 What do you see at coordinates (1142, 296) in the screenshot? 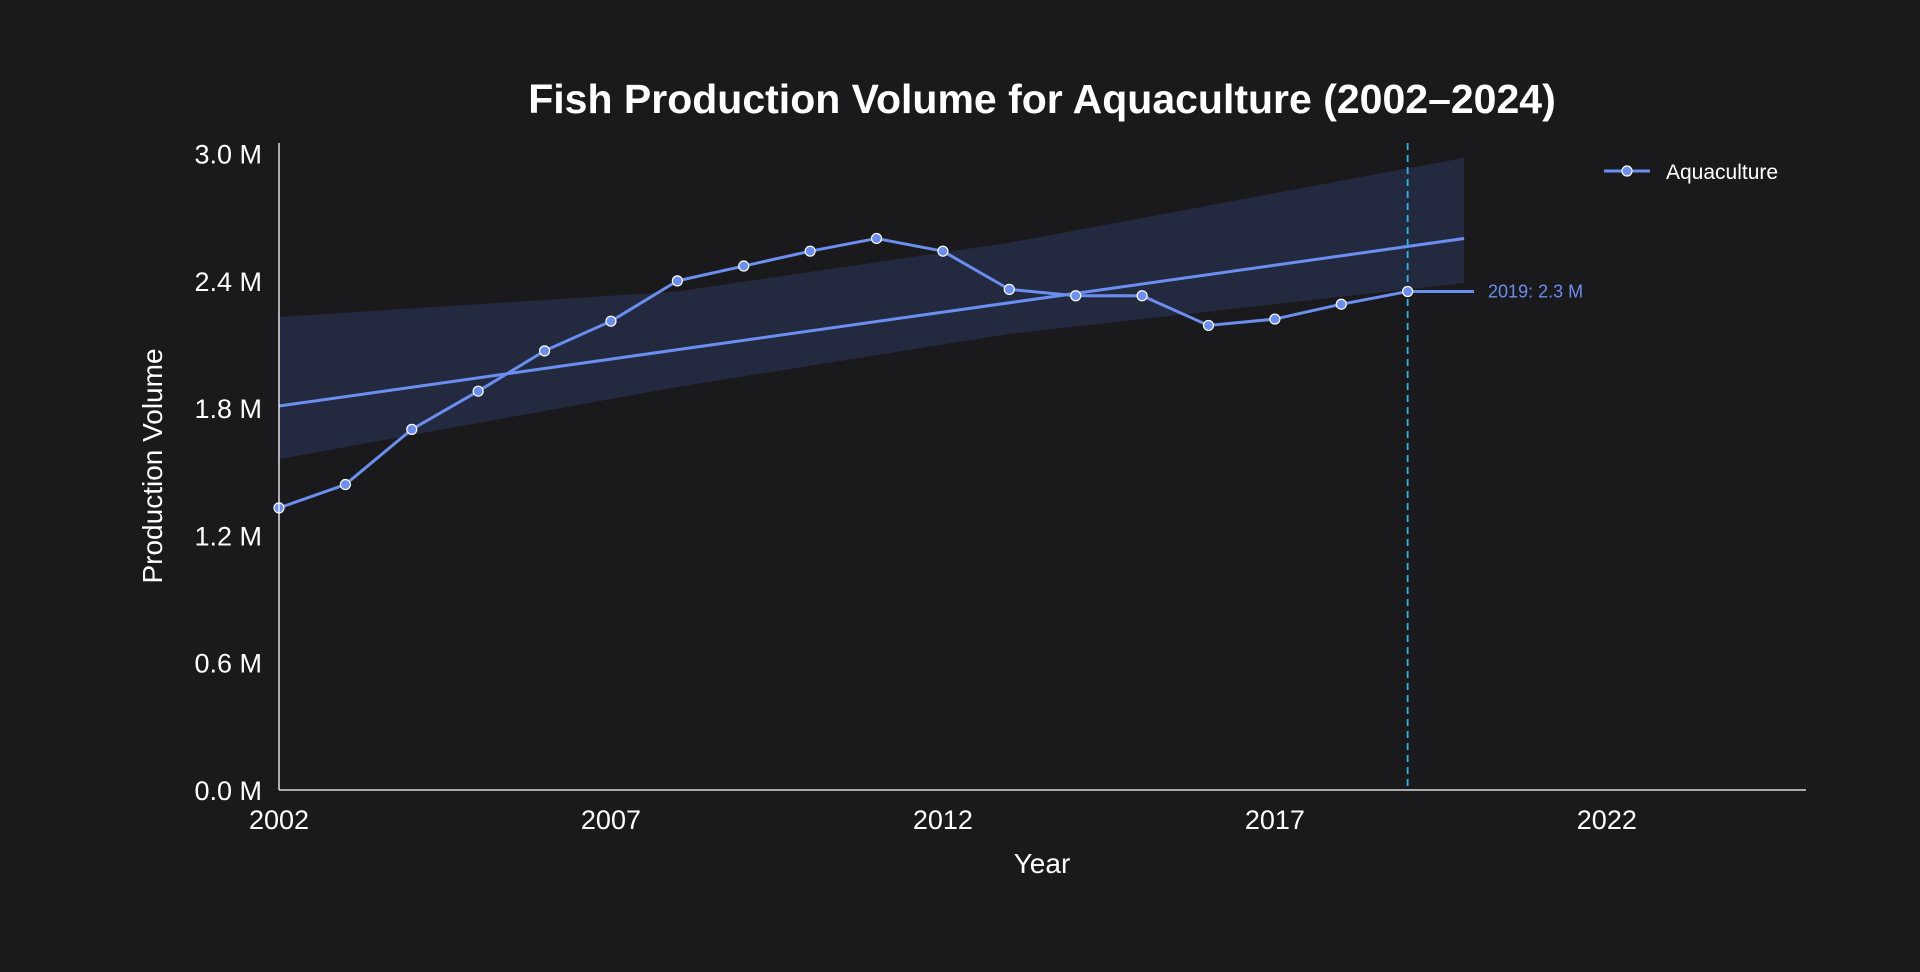
I see `data-point-2015` at bounding box center [1142, 296].